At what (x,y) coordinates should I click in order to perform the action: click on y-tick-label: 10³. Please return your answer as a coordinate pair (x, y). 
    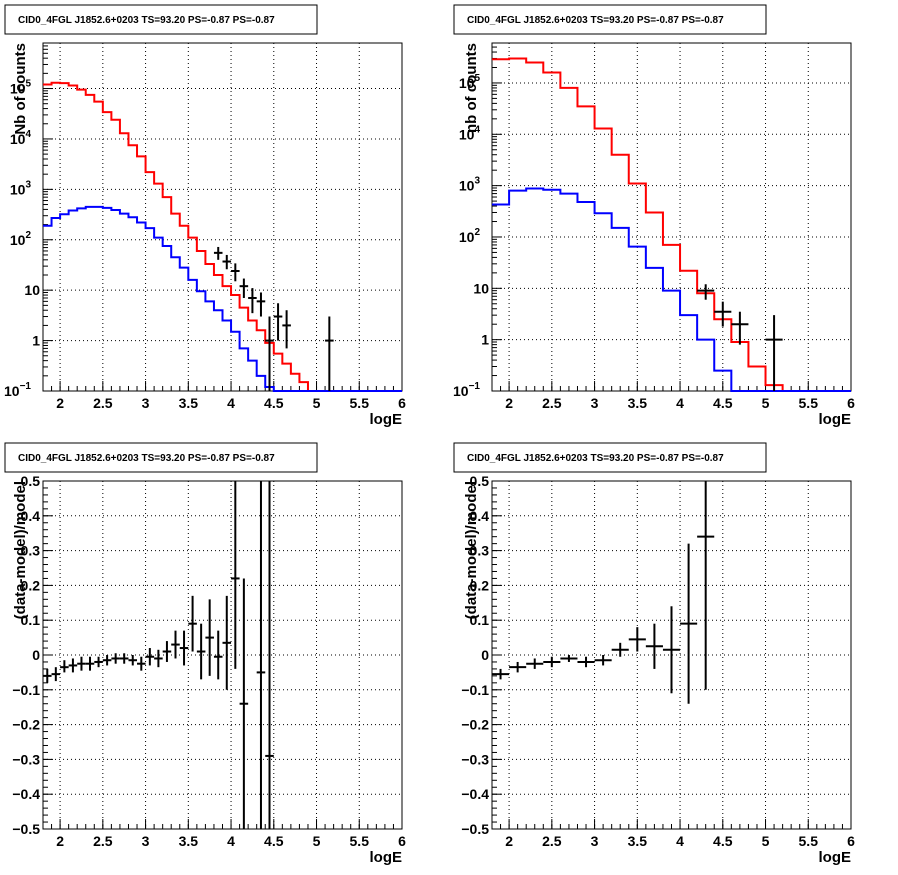
    Looking at the image, I should click on (21, 188).